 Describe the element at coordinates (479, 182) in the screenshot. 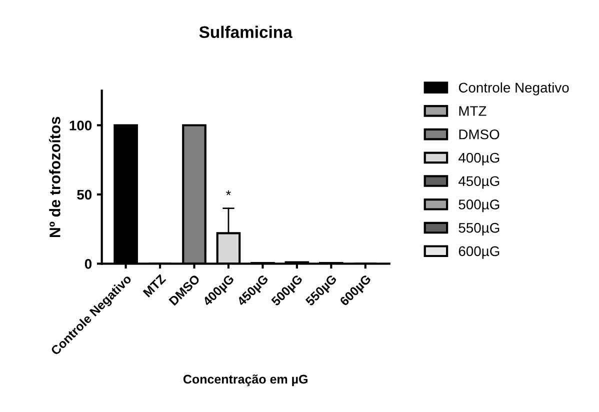

I see `legend-label: 450µG` at that location.